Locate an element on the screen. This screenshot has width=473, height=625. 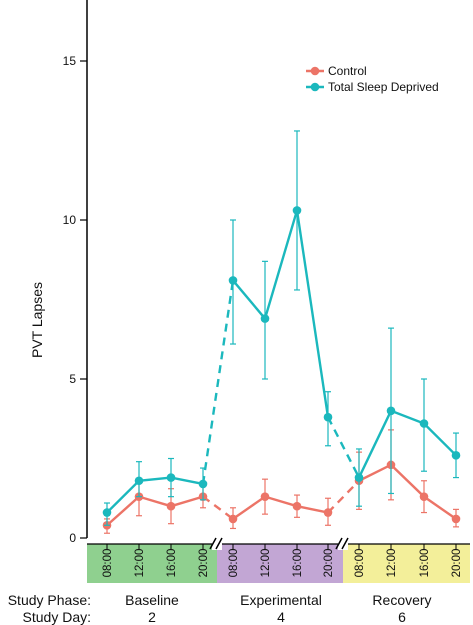
axis-breaks is located at coordinates (279, 543).